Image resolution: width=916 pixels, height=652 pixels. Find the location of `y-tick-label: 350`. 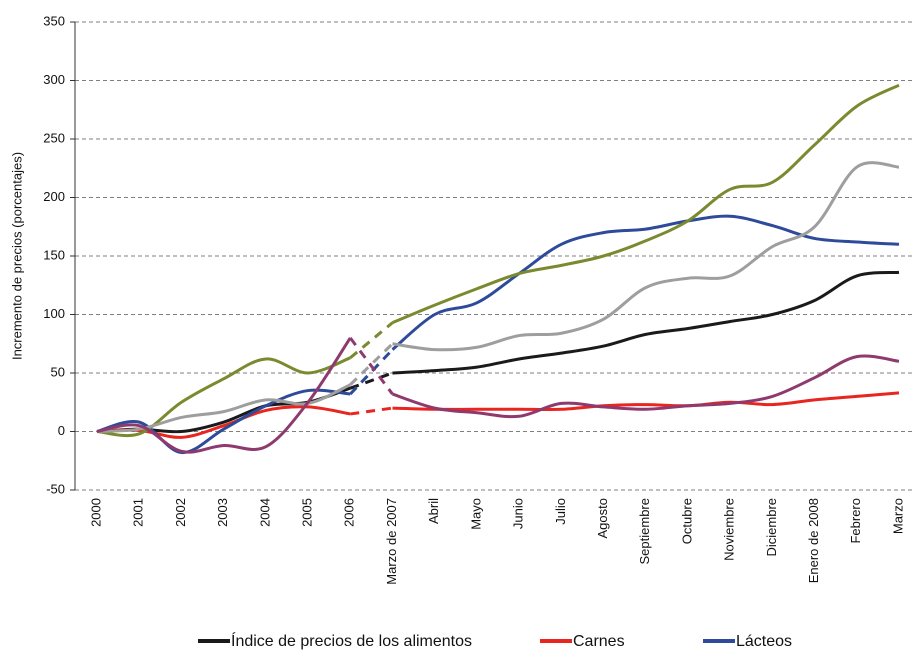

y-tick-label: 350 is located at coordinates (54, 20).